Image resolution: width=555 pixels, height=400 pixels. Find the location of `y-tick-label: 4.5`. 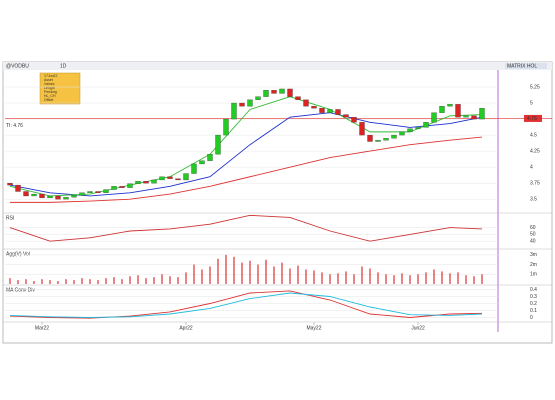

y-tick-label: 4.5 is located at coordinates (533, 135).